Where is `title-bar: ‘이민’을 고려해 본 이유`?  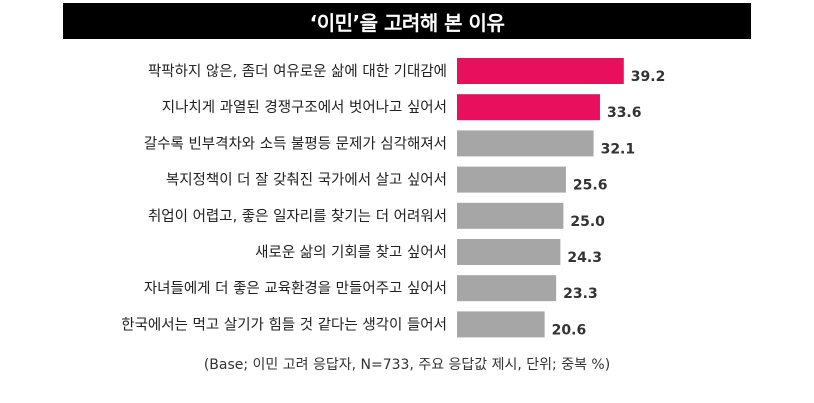
title-bar: ‘이민’을 고려해 본 이유 is located at coordinates (407, 21).